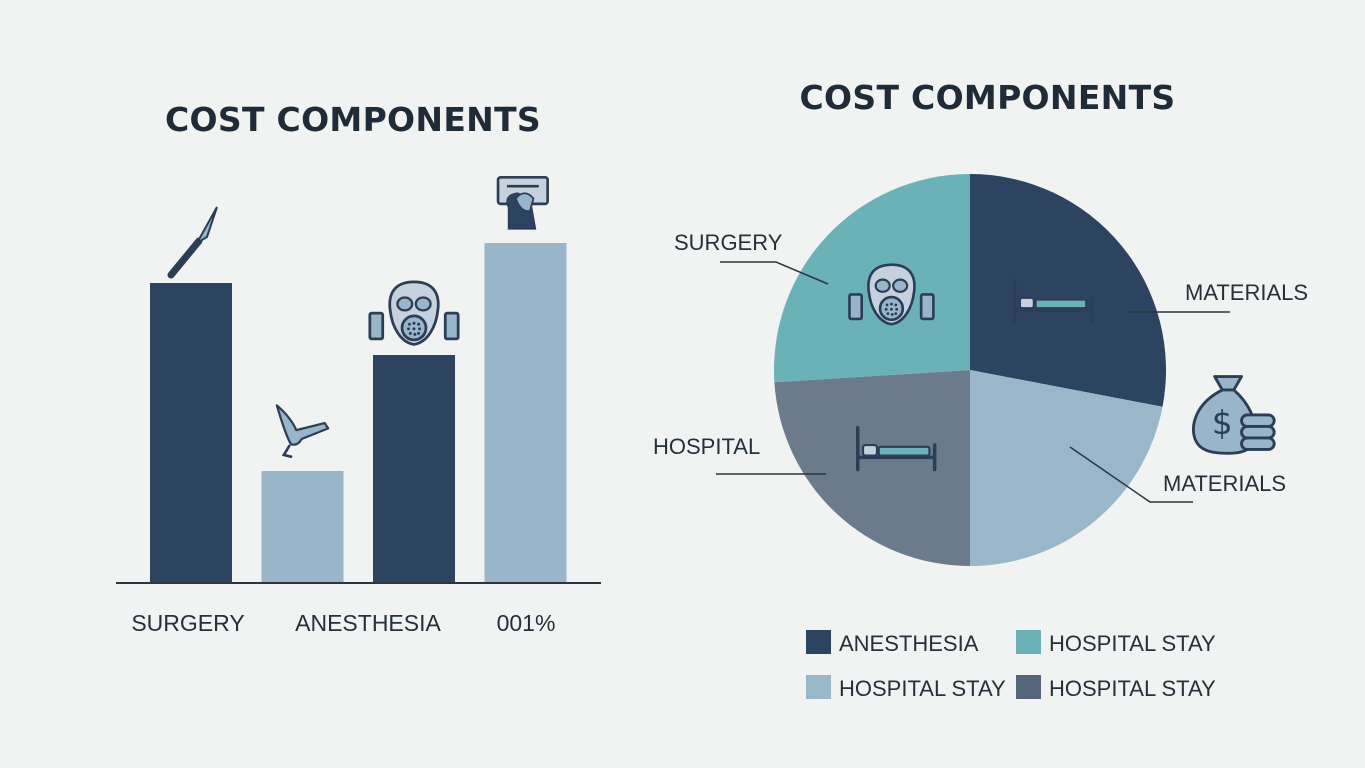  I want to click on surgical-tool-icon, so click(302, 431).